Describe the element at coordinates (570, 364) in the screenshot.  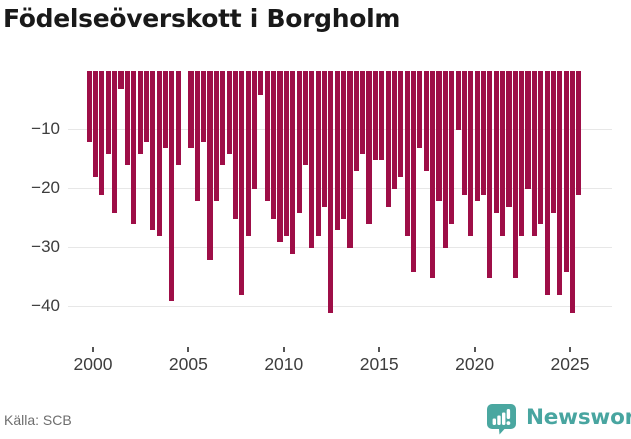
I see `x-axis-tick-label: 2025` at that location.